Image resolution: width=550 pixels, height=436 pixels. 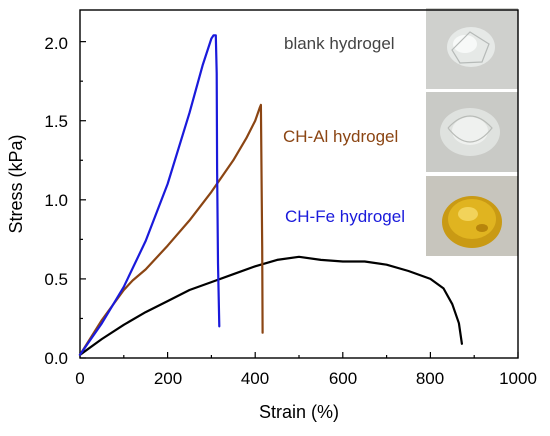 I want to click on x-tick-label: 1000, so click(x=518, y=378).